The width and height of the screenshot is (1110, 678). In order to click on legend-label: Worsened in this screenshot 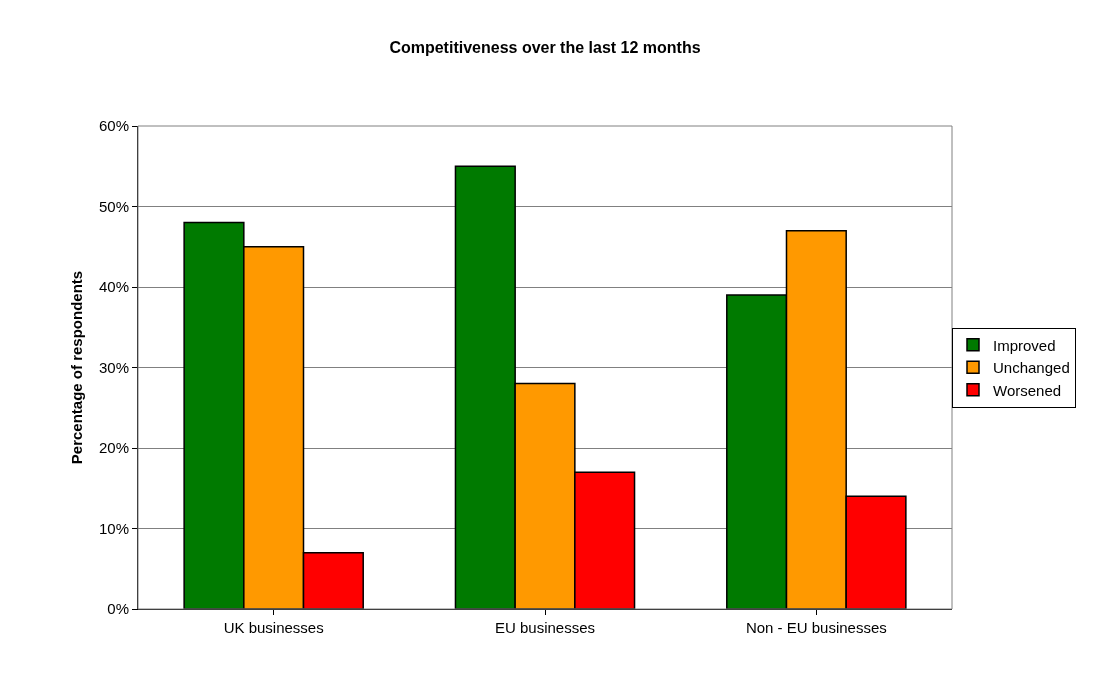, I will do `click(1027, 390)`.